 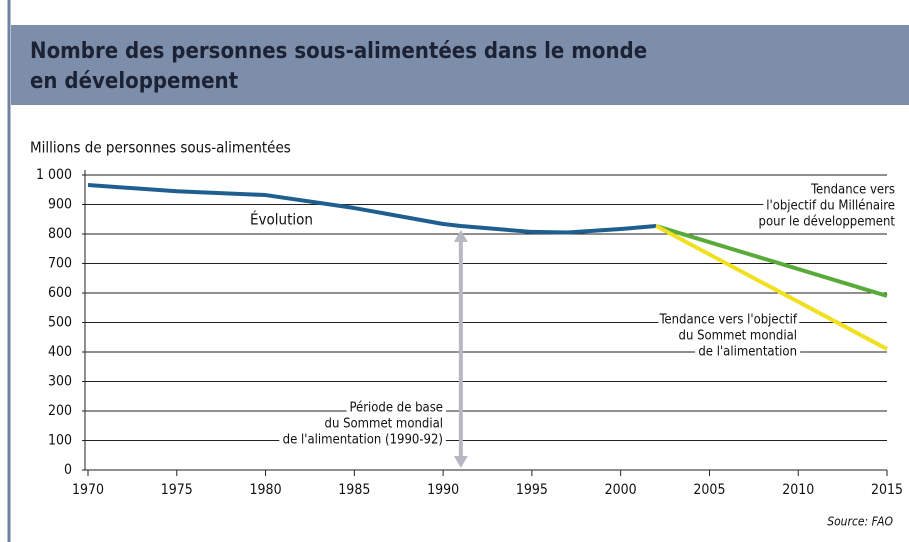 I want to click on y-tick-label: 600, so click(x=60, y=293).